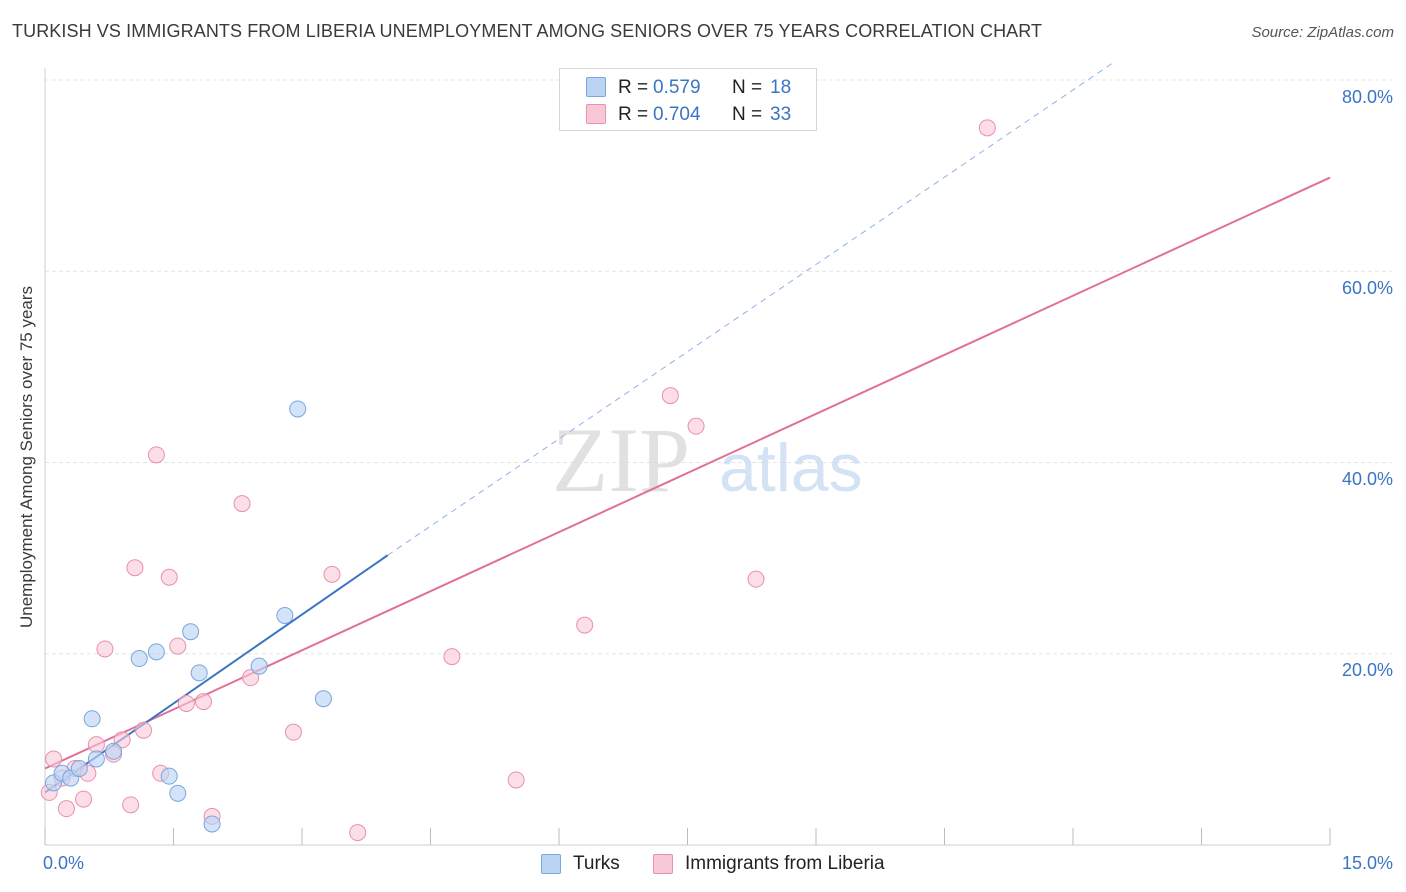 This screenshot has width=1406, height=892. Describe the element at coordinates (596, 863) in the screenshot. I see `series-name-turks: Turks` at that location.